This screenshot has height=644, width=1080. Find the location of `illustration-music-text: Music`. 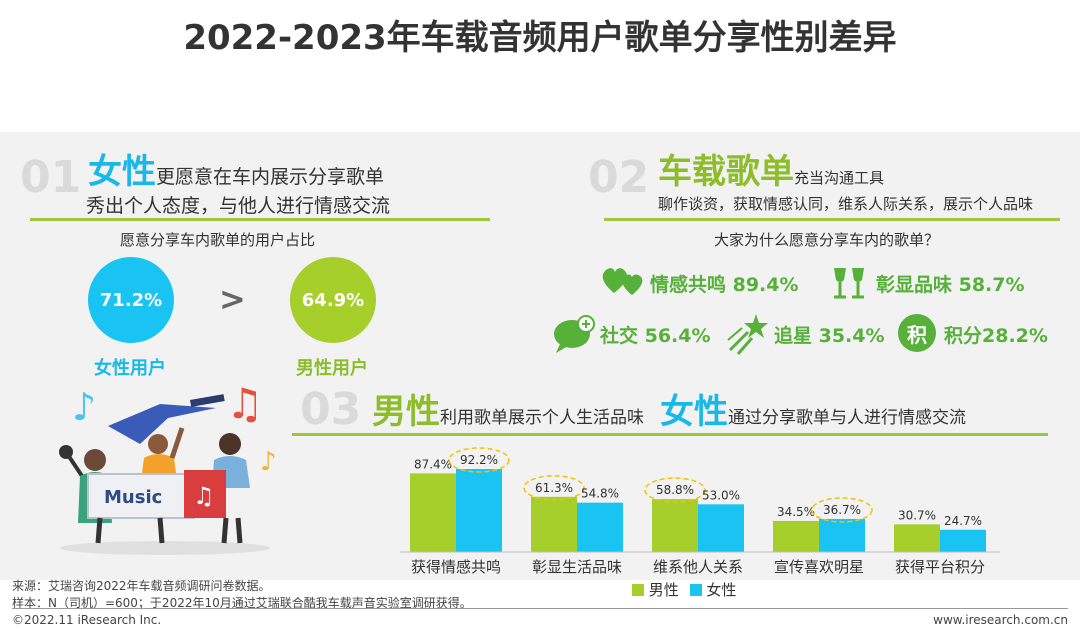

illustration-music-text: Music is located at coordinates (133, 497).